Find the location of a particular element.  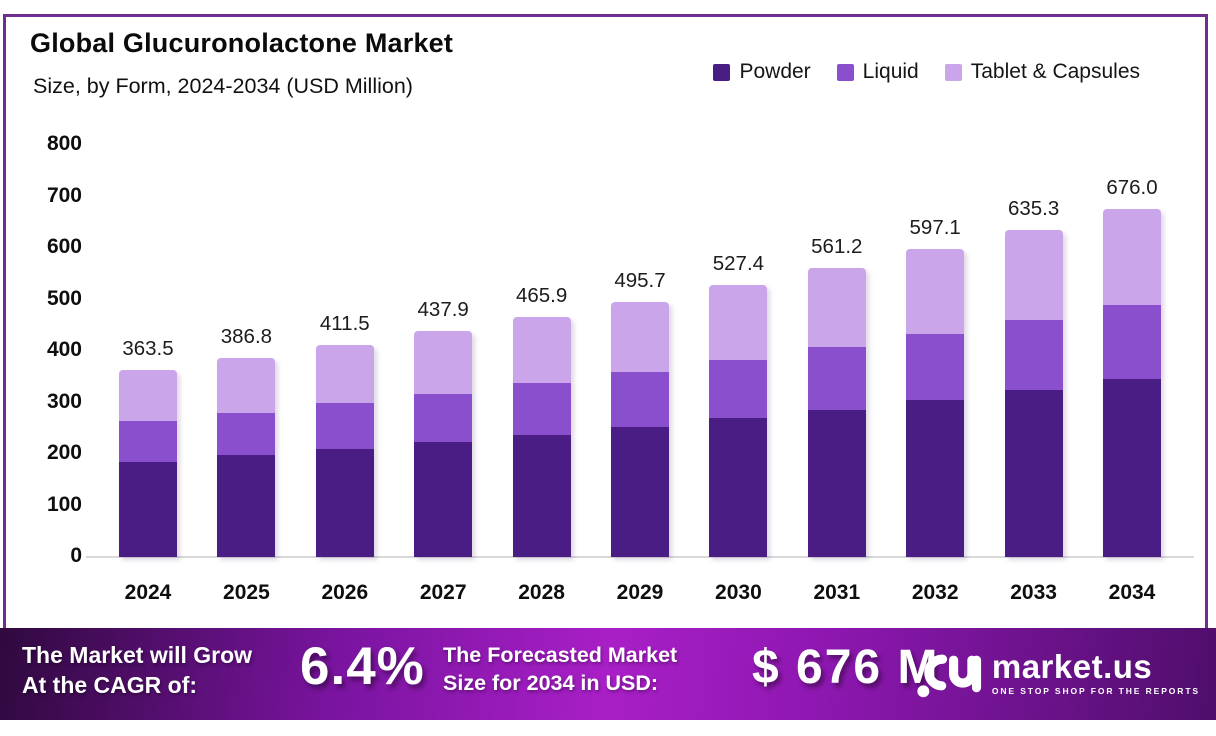

y-axis-tick-label: 200 is located at coordinates (64, 452).